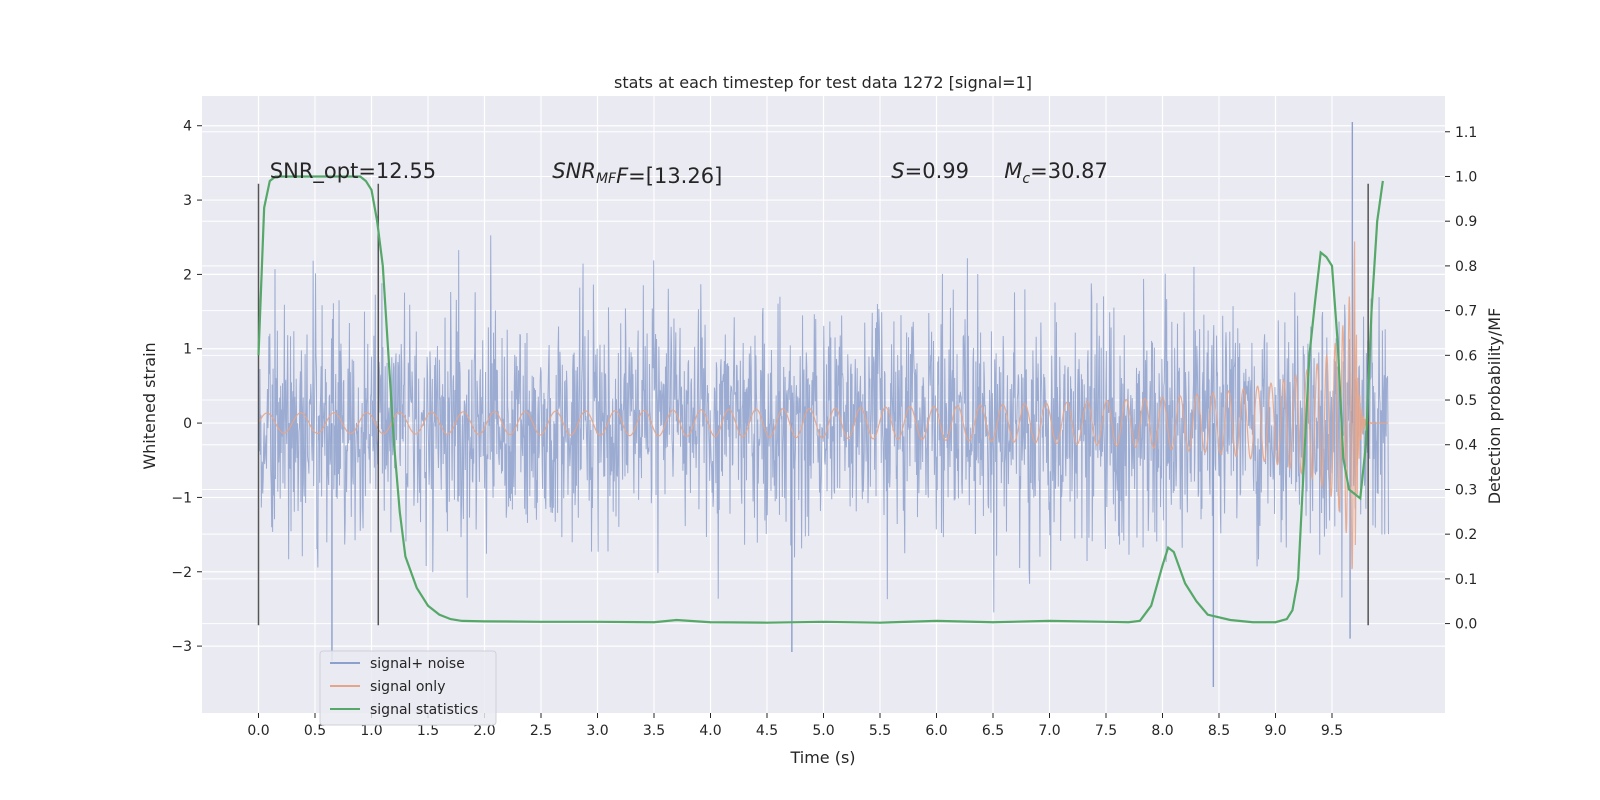 This screenshot has height=800, width=1600. Describe the element at coordinates (1162, 731) in the screenshot. I see `x-tick-label: 8.0` at that location.